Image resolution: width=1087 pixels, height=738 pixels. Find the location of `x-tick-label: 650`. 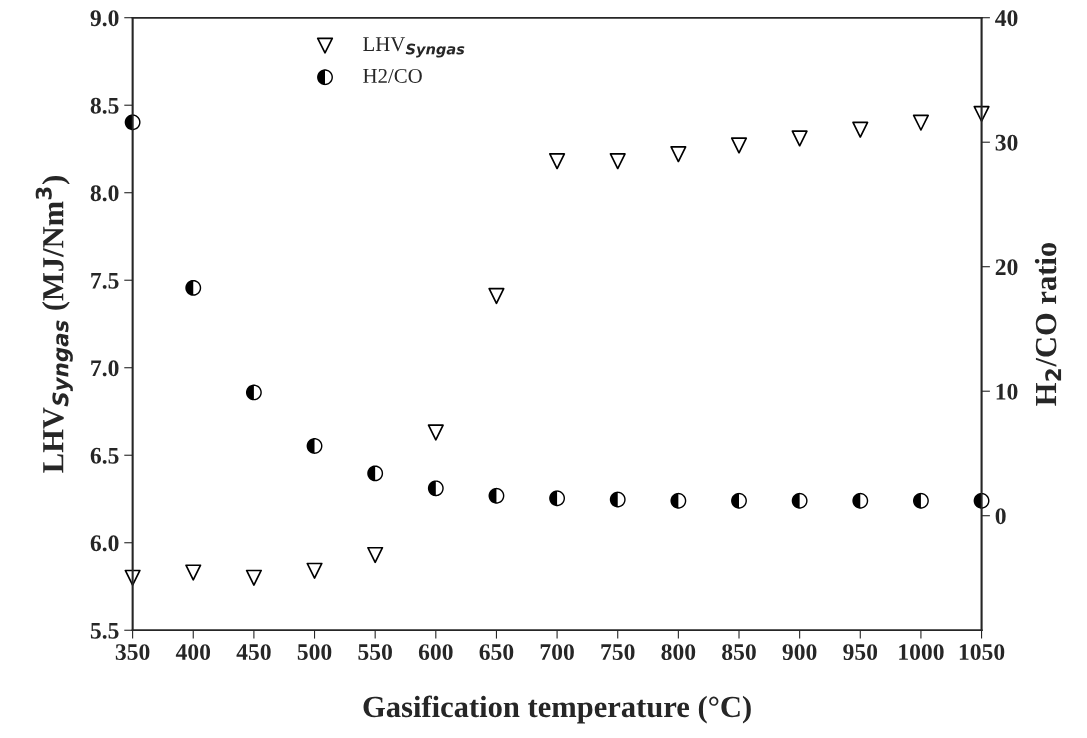

x-tick-label: 650 is located at coordinates (496, 652).